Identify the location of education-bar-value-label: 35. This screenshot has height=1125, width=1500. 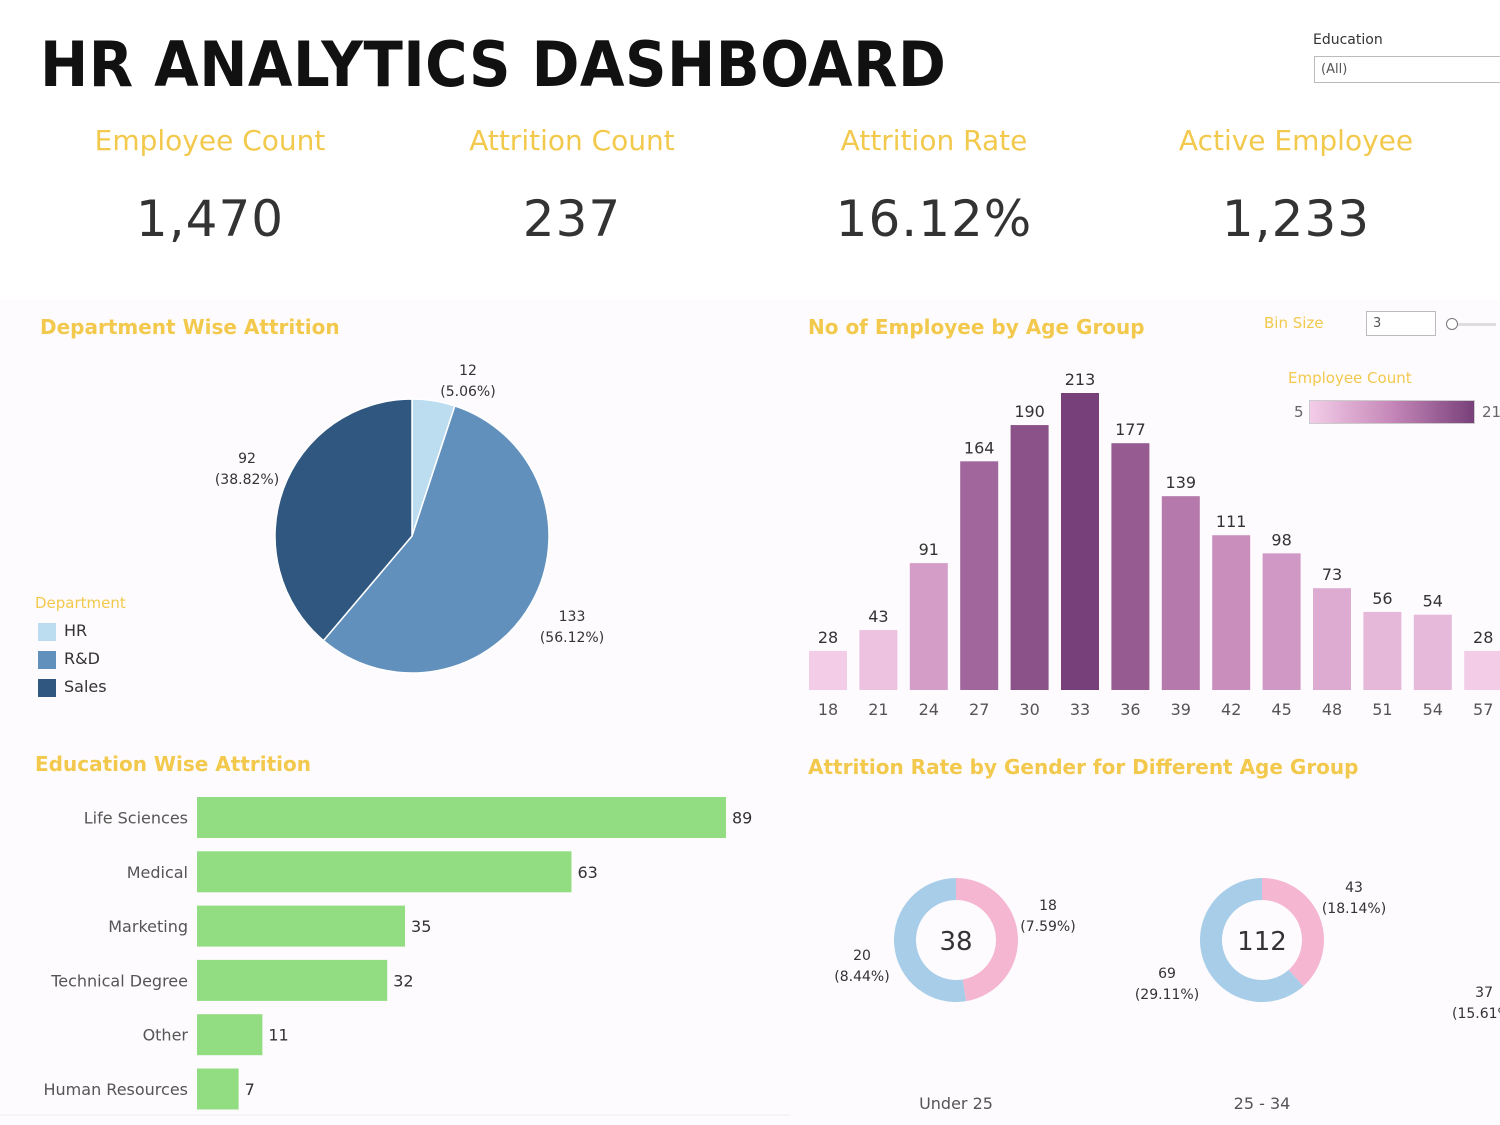
(421, 926).